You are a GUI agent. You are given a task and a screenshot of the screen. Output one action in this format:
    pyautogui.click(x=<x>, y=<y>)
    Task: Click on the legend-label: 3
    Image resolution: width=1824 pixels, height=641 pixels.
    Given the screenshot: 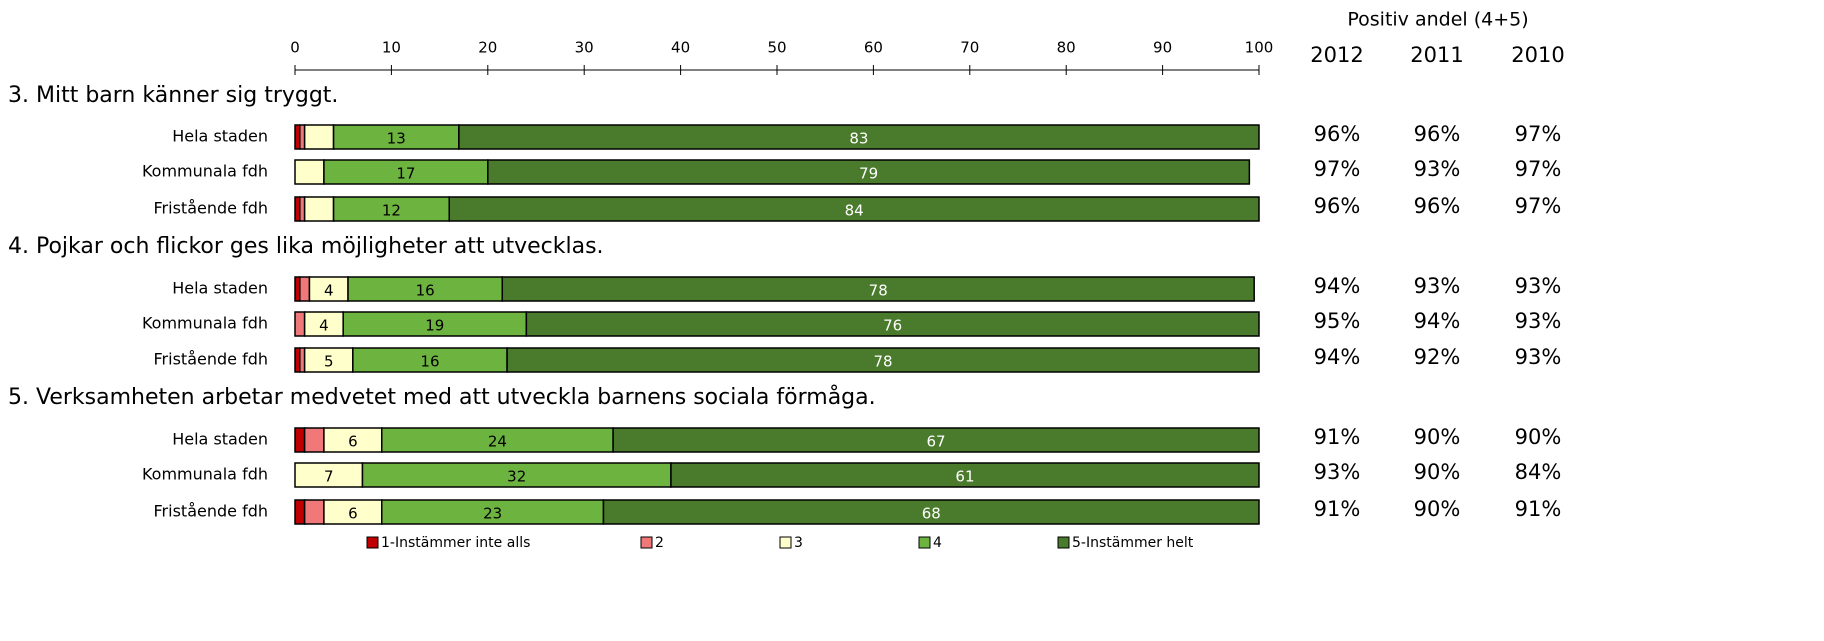 What is the action you would take?
    pyautogui.click(x=798, y=543)
    